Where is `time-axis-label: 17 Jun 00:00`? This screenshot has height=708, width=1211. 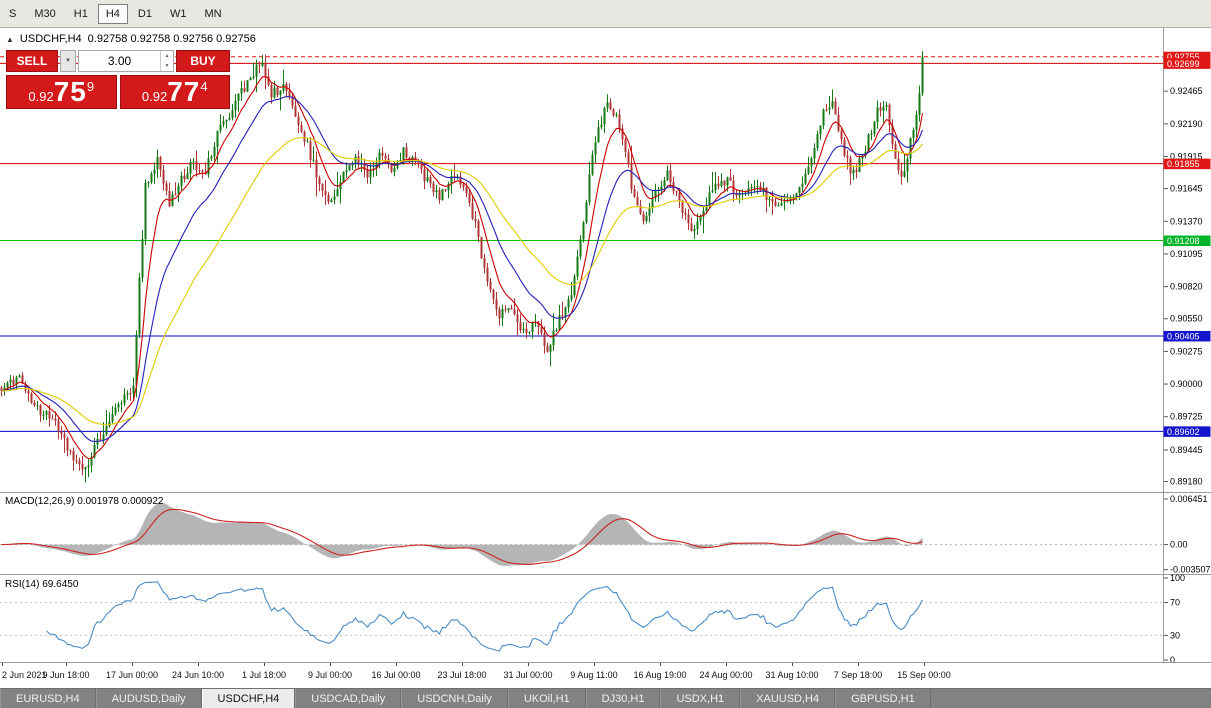
time-axis-label: 17 Jun 00:00 is located at coordinates (132, 675).